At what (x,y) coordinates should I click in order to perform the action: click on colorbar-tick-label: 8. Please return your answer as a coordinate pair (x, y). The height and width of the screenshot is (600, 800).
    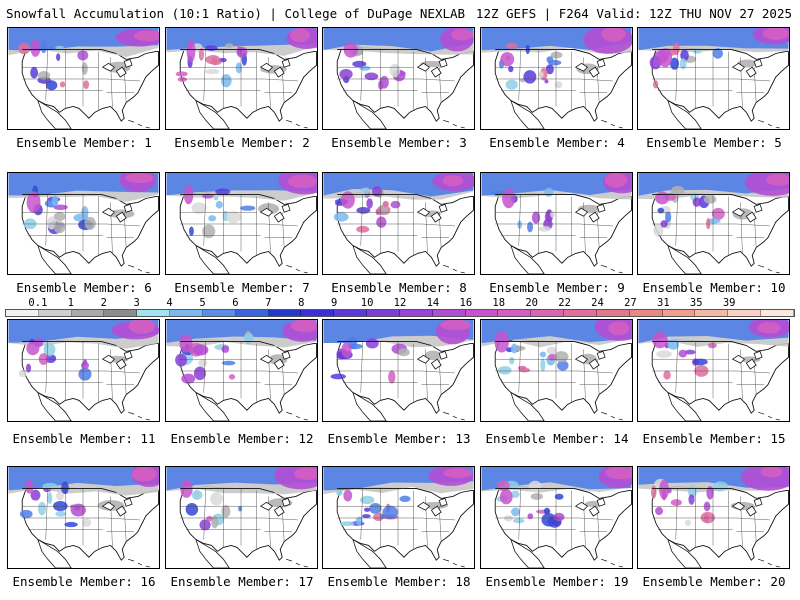
    Looking at the image, I should click on (301, 303).